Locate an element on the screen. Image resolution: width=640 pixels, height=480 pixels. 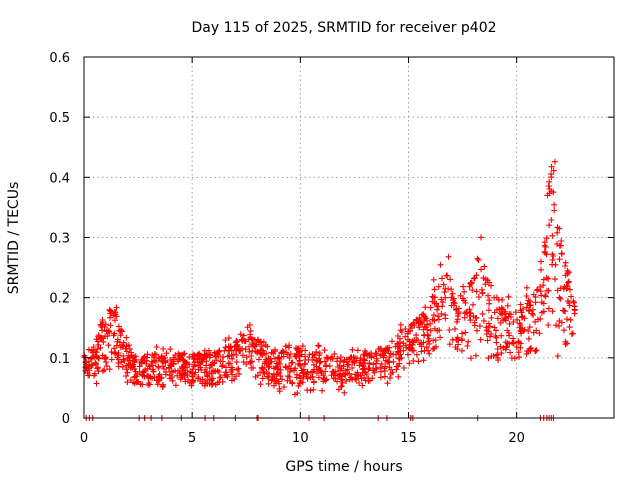
x-tick-label: 10 is located at coordinates (300, 438).